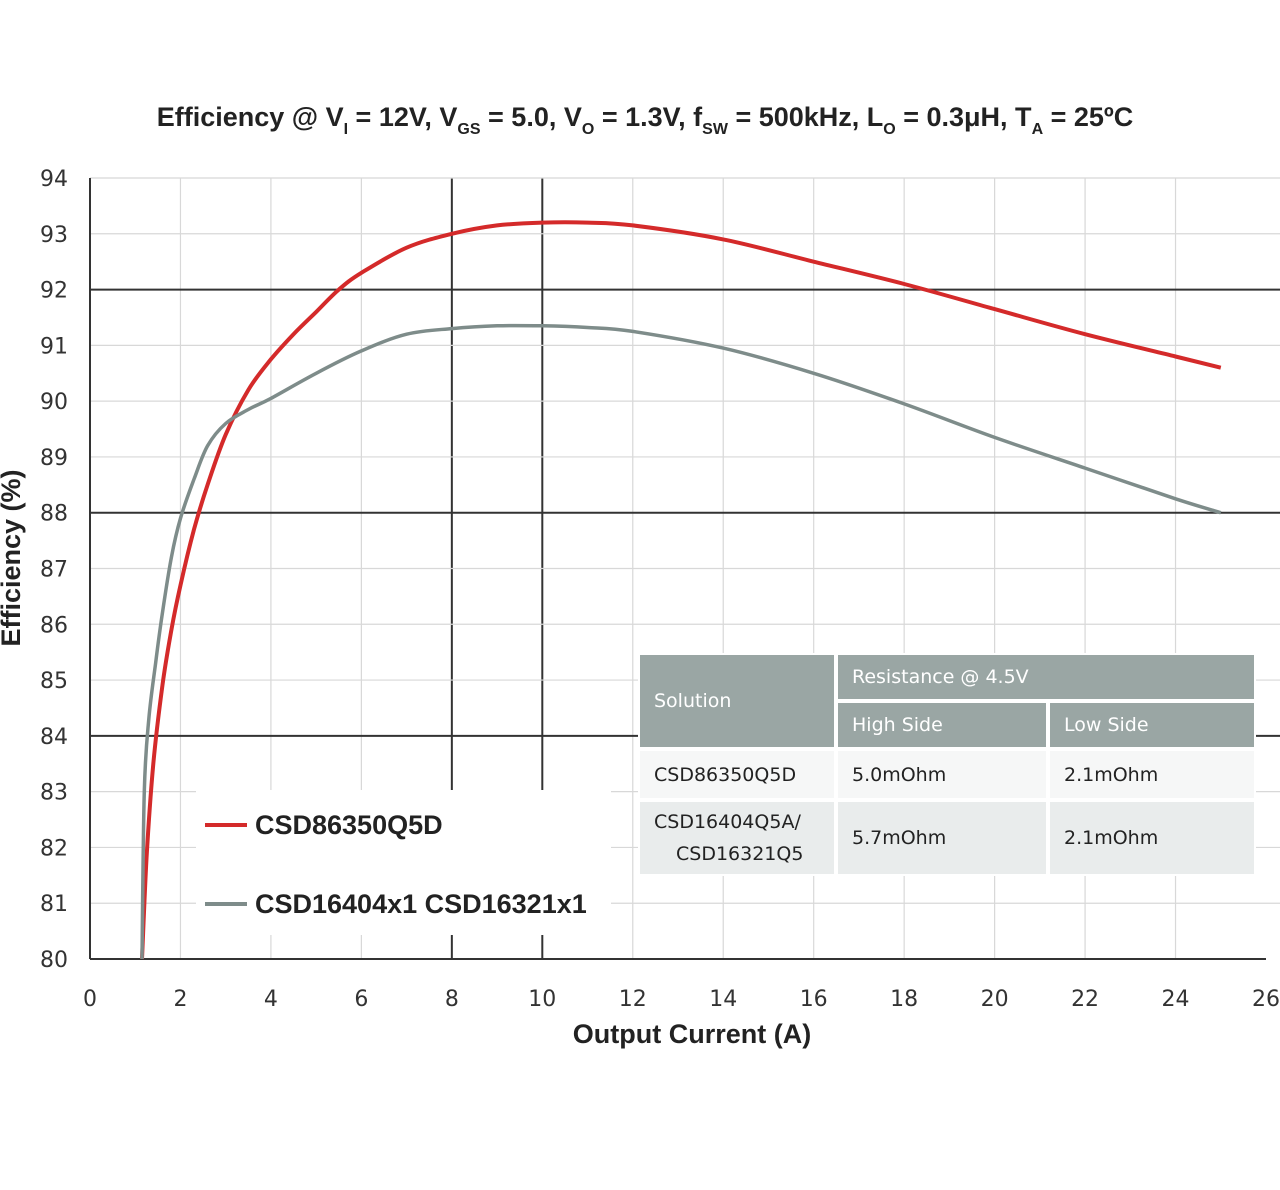 The height and width of the screenshot is (1190, 1280). What do you see at coordinates (740, 854) in the screenshot?
I see `solution-line-2: CSD16321Q5` at bounding box center [740, 854].